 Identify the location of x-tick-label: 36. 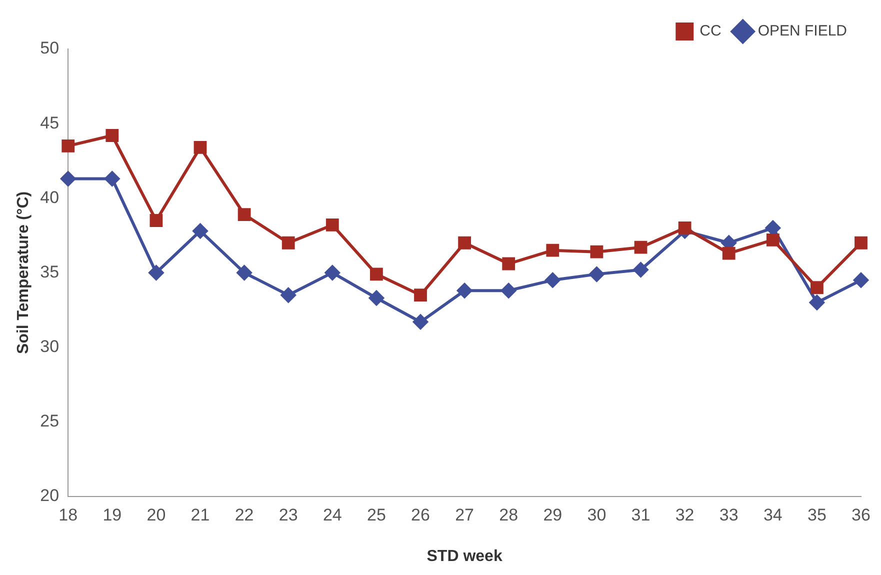
(861, 514).